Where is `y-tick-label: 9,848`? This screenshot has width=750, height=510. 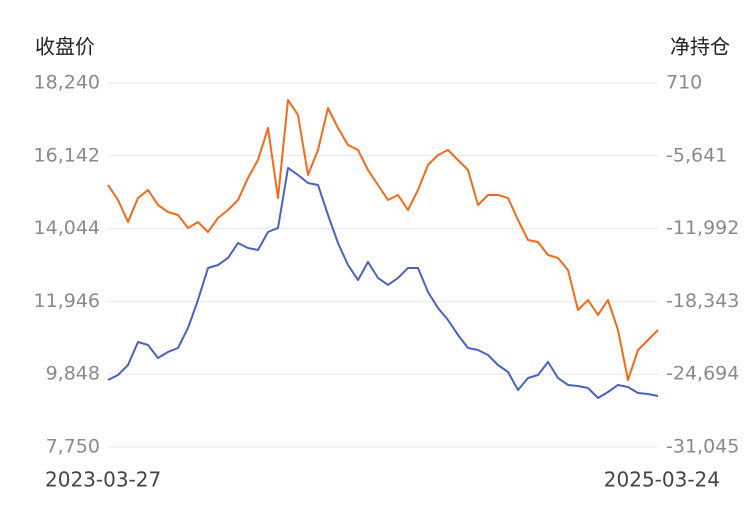
y-tick-label: 9,848 is located at coordinates (73, 374).